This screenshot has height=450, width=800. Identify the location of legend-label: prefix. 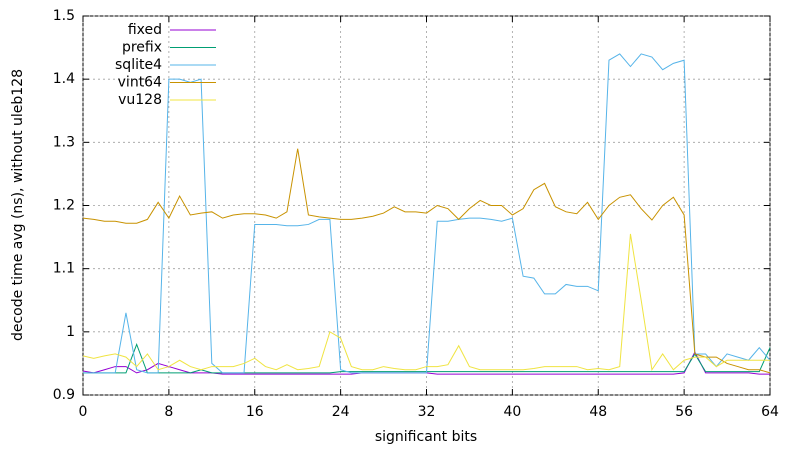
(142, 48).